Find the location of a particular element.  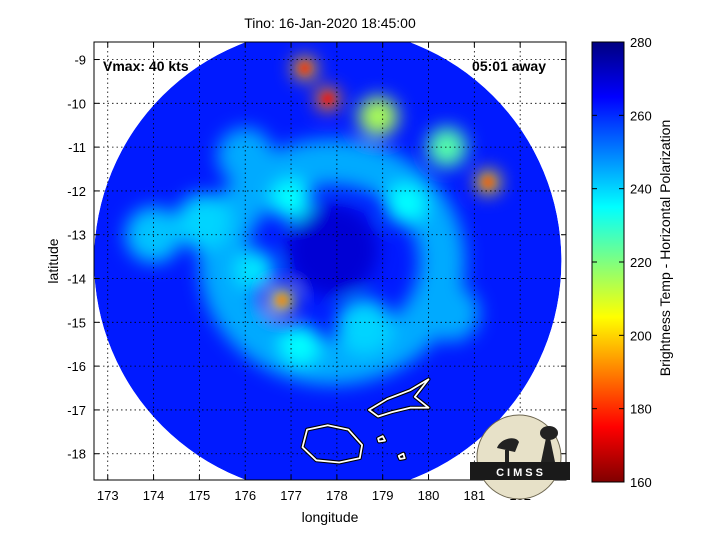

x-tick-label: 176 is located at coordinates (245, 495).